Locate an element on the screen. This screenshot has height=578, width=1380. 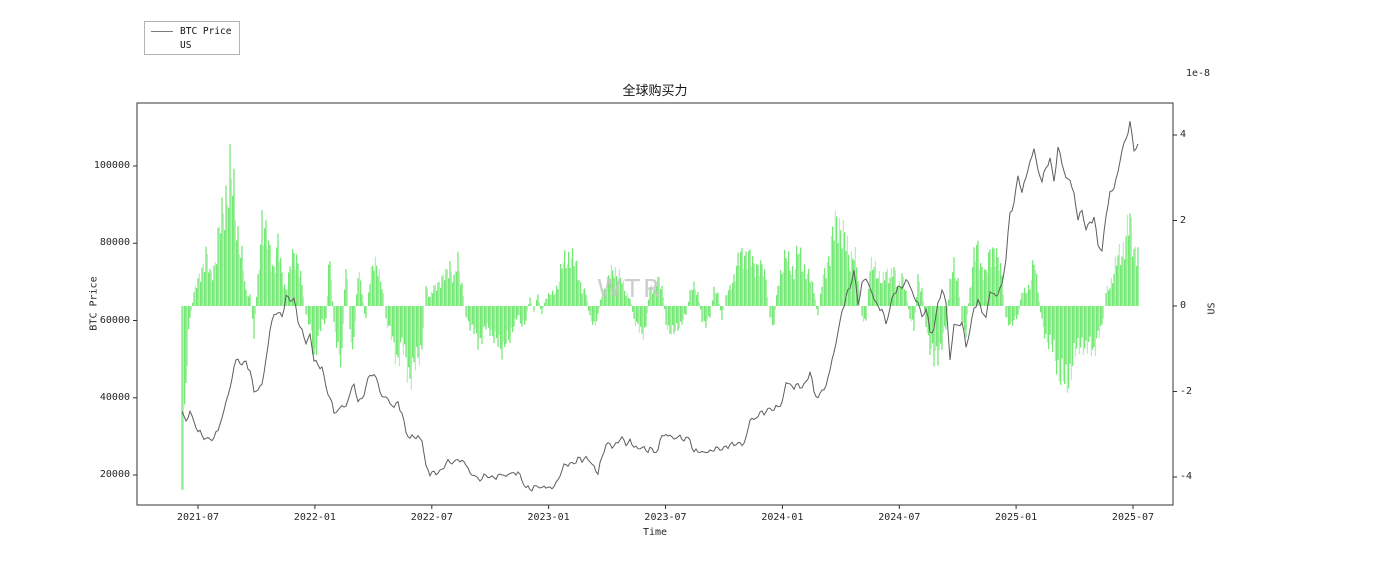
y-right-tick-label: 0 is located at coordinates (1183, 305).